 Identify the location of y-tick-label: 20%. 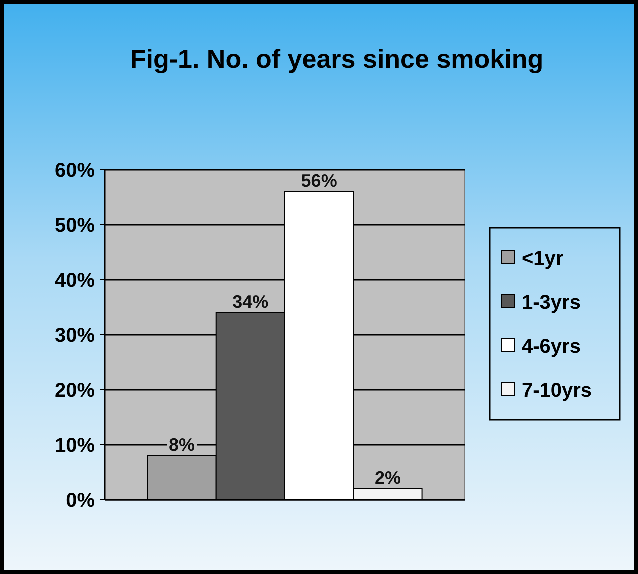
(75, 391).